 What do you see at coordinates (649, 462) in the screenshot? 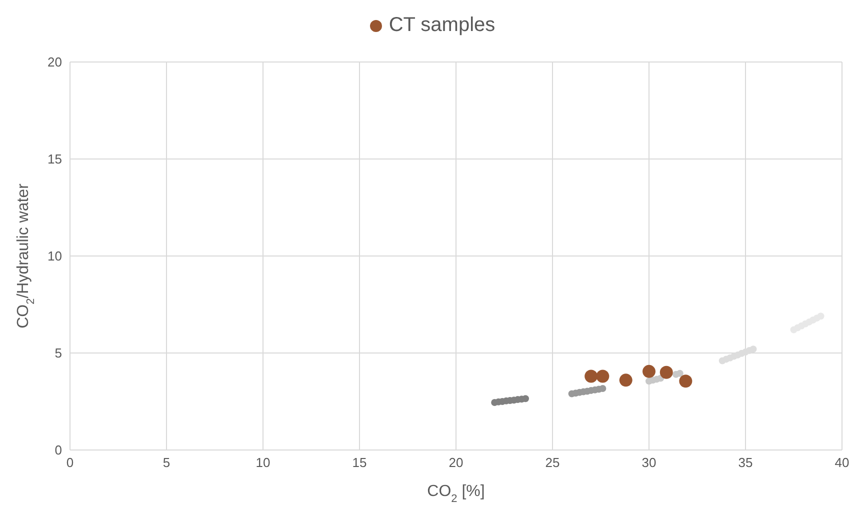
I see `x-tick-label: 30` at bounding box center [649, 462].